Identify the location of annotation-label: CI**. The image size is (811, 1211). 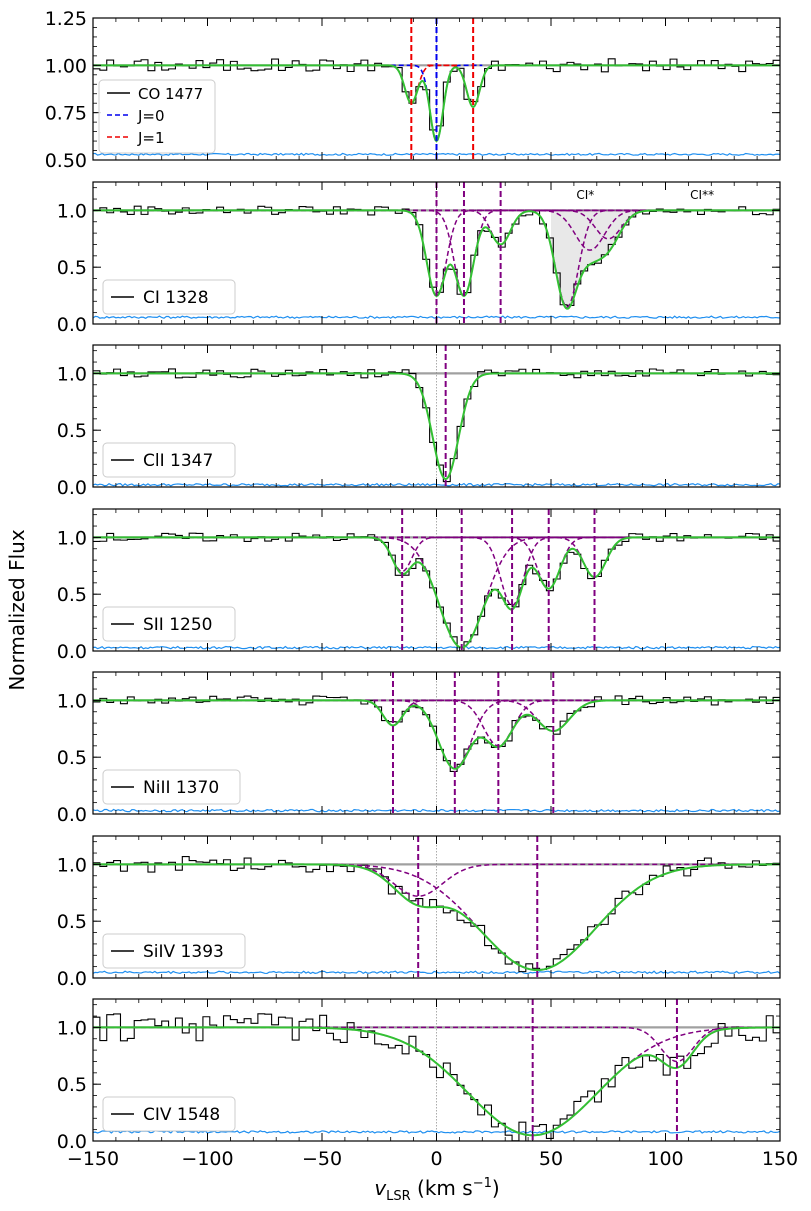
(702, 195).